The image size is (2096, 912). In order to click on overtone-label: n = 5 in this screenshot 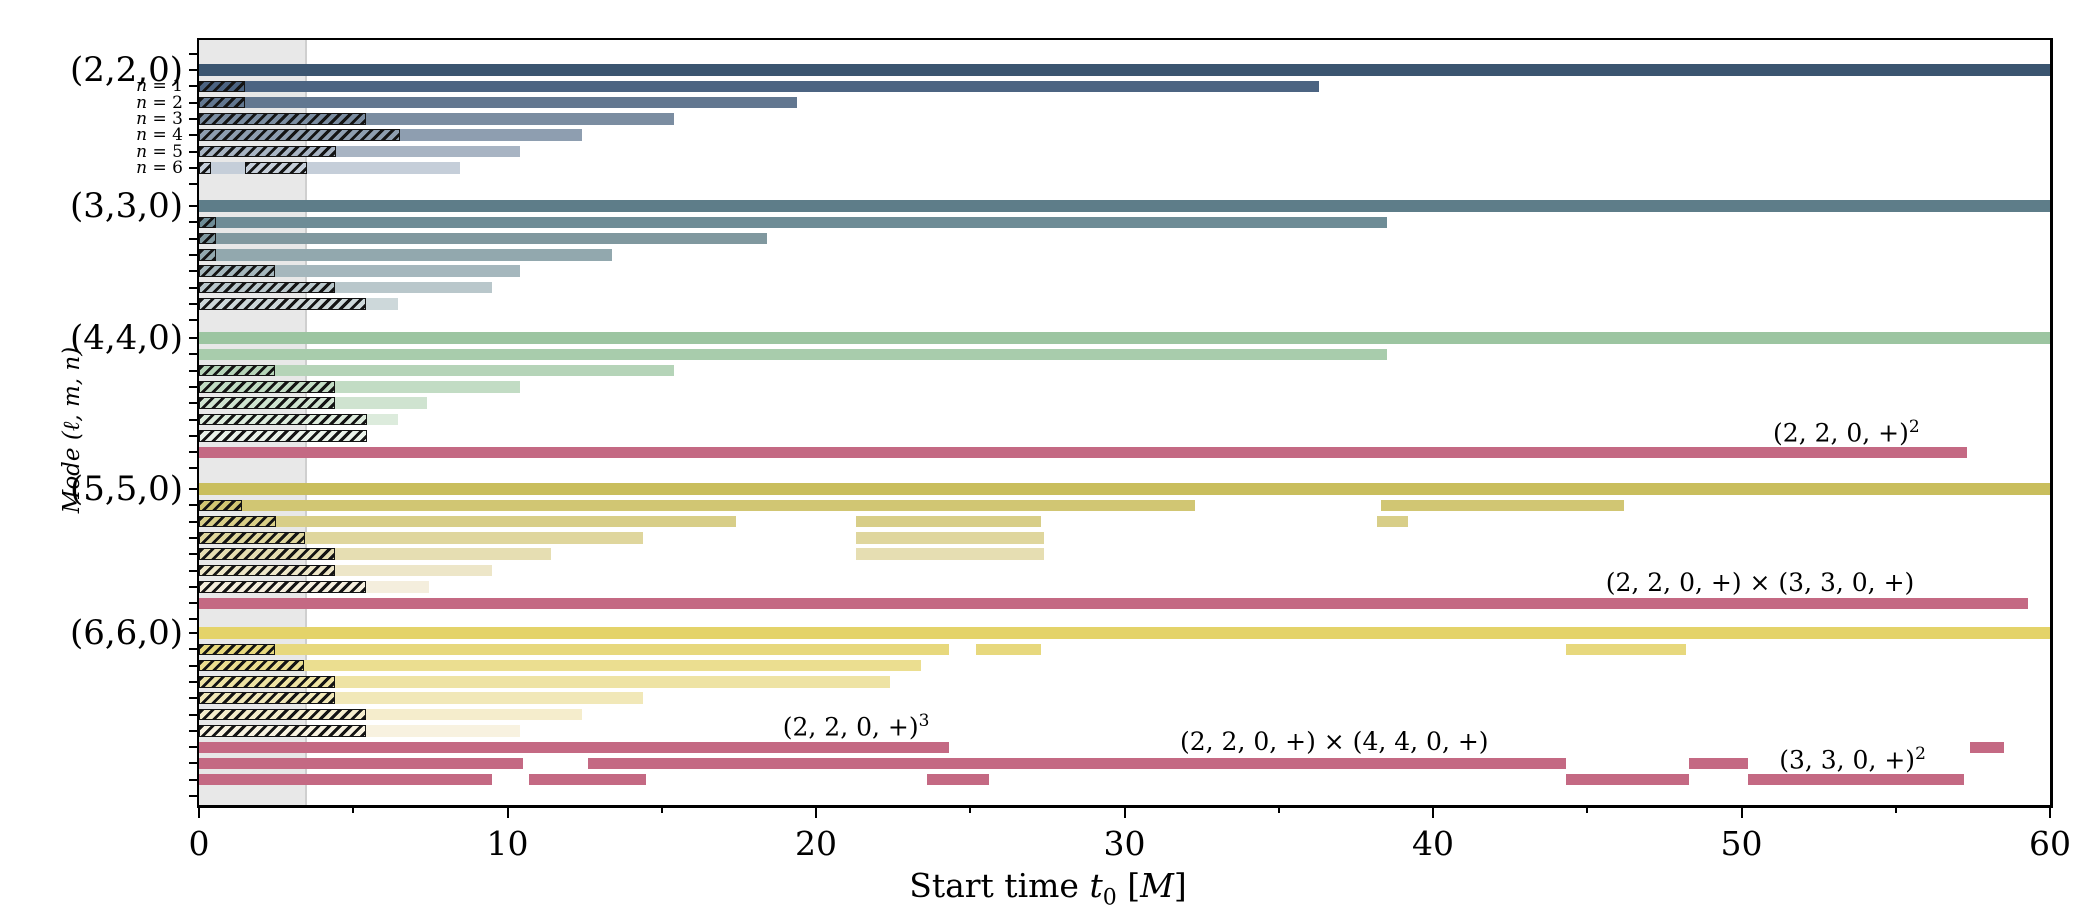, I will do `click(159, 151)`.